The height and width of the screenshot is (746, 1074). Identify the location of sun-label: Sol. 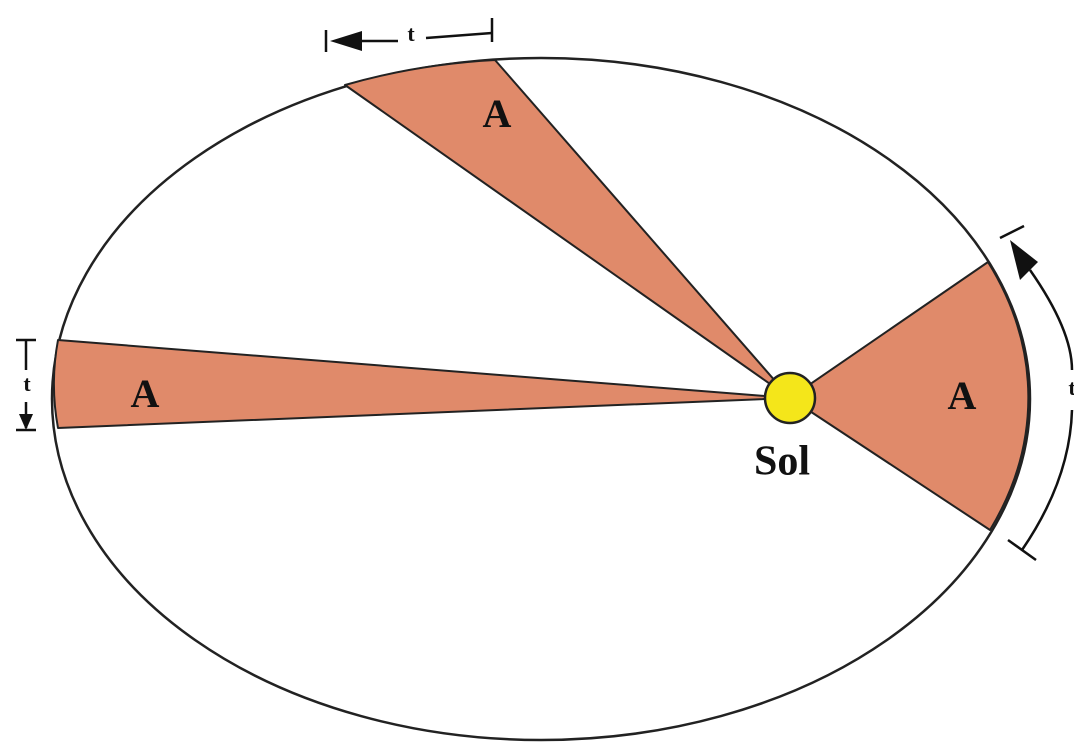
(782, 462).